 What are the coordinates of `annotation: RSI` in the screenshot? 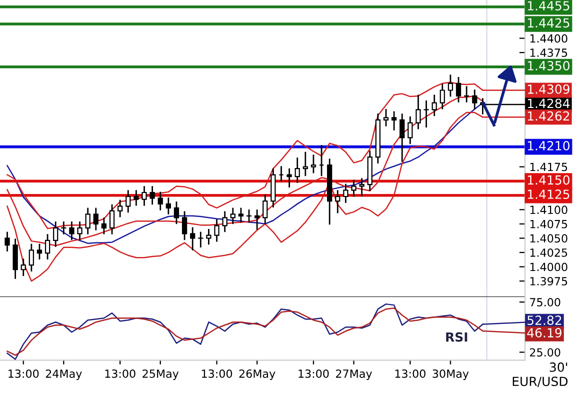 It's located at (457, 337).